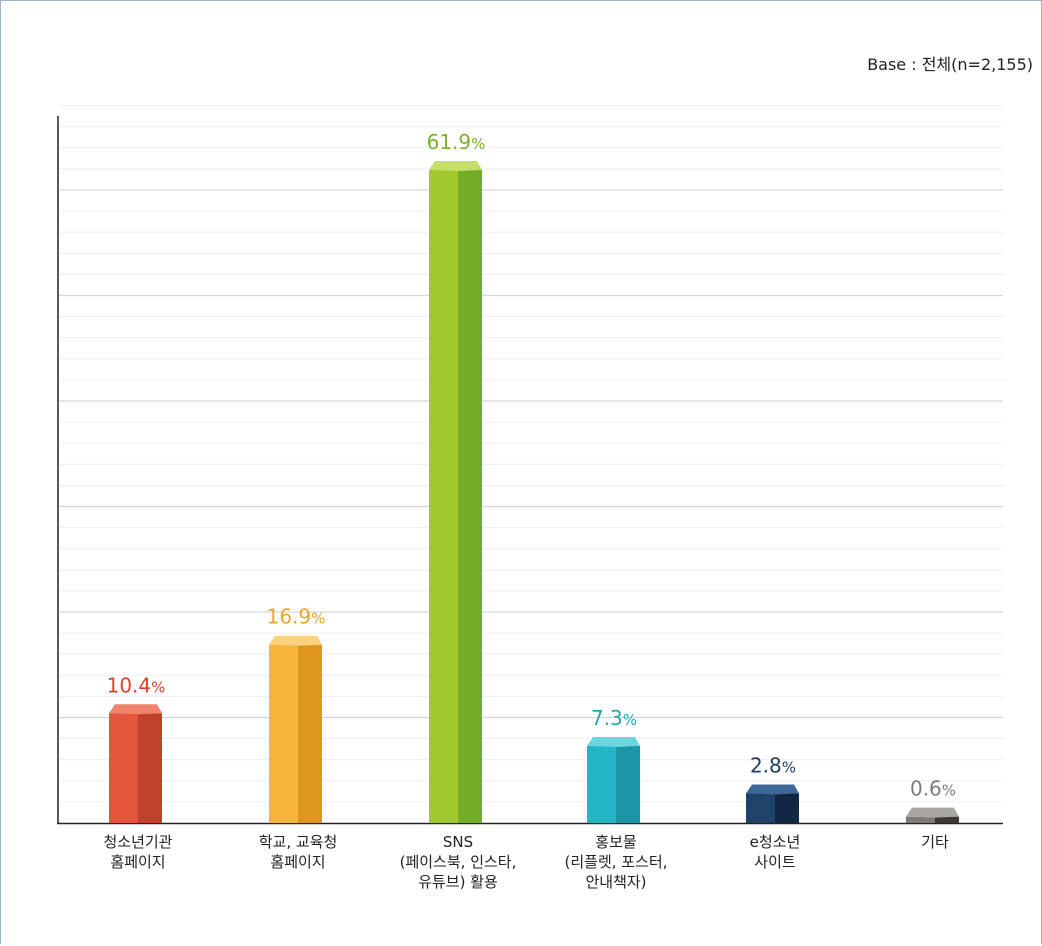 Image resolution: width=1042 pixels, height=946 pixels. Describe the element at coordinates (449, 142) in the screenshot. I see `value-number: 61.9` at that location.